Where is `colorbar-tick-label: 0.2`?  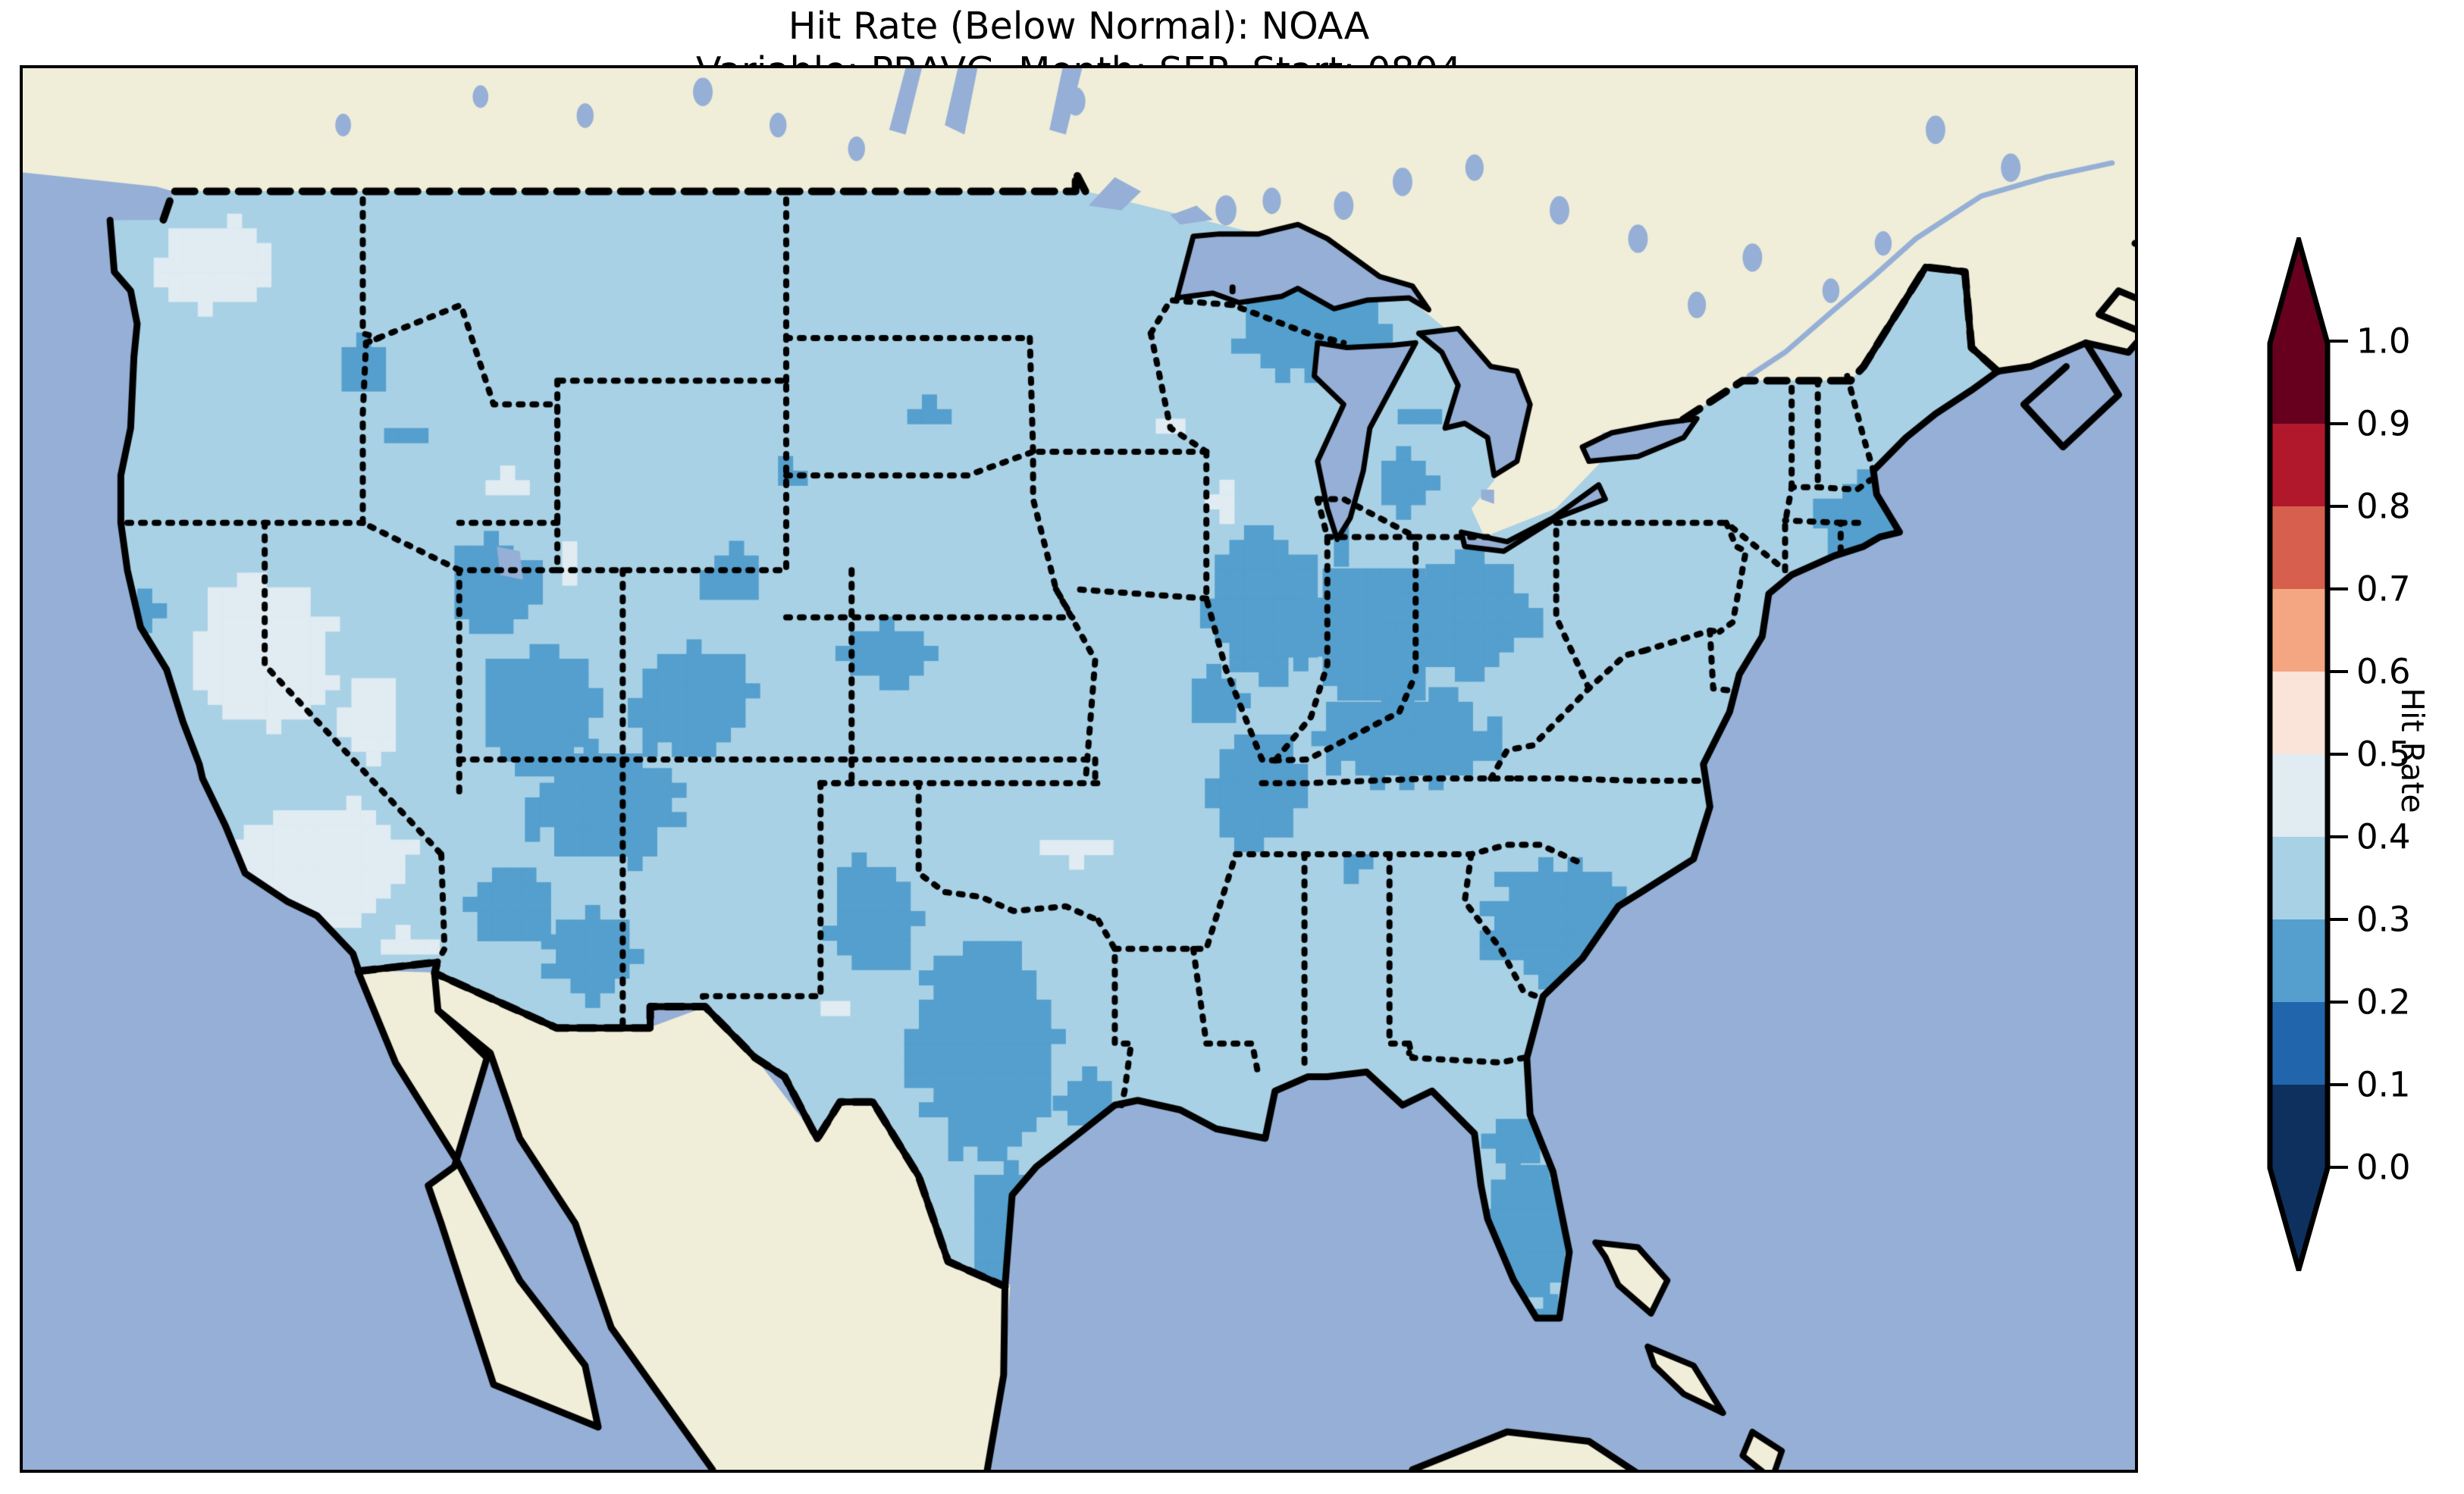 colorbar-tick-label: 0.2 is located at coordinates (2384, 1002).